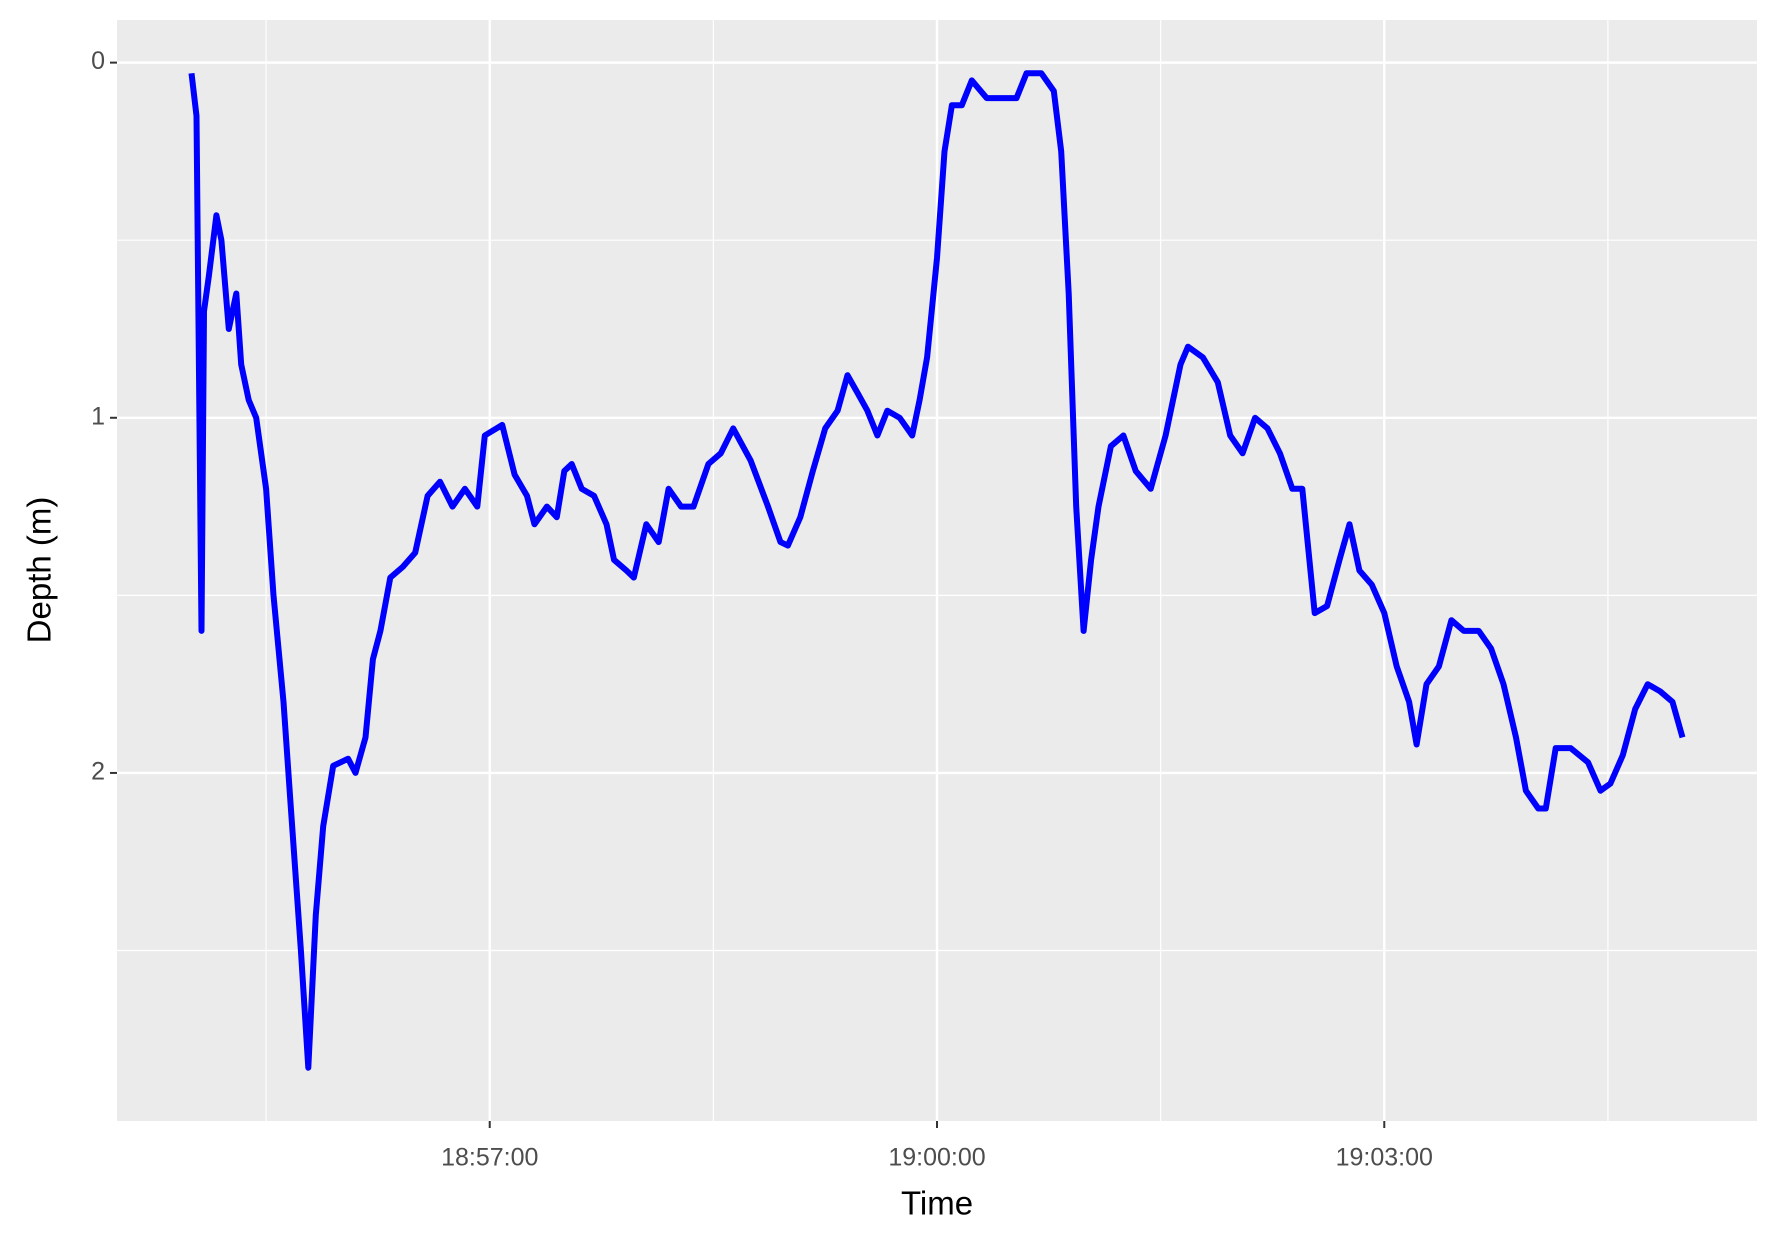  What do you see at coordinates (98, 772) in the screenshot?
I see `y-tick-label: 2` at bounding box center [98, 772].